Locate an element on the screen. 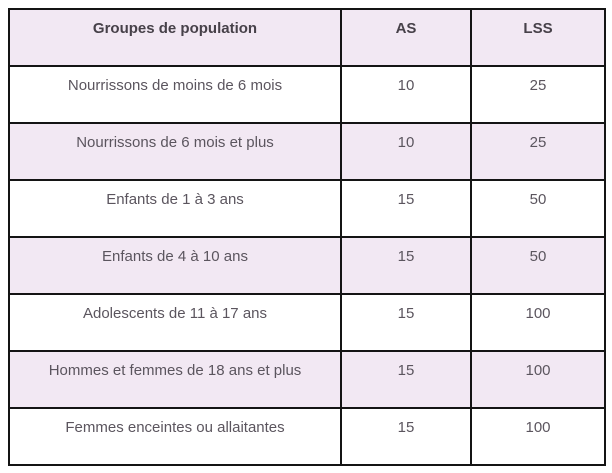  header-cell-lss: LSS is located at coordinates (538, 37).